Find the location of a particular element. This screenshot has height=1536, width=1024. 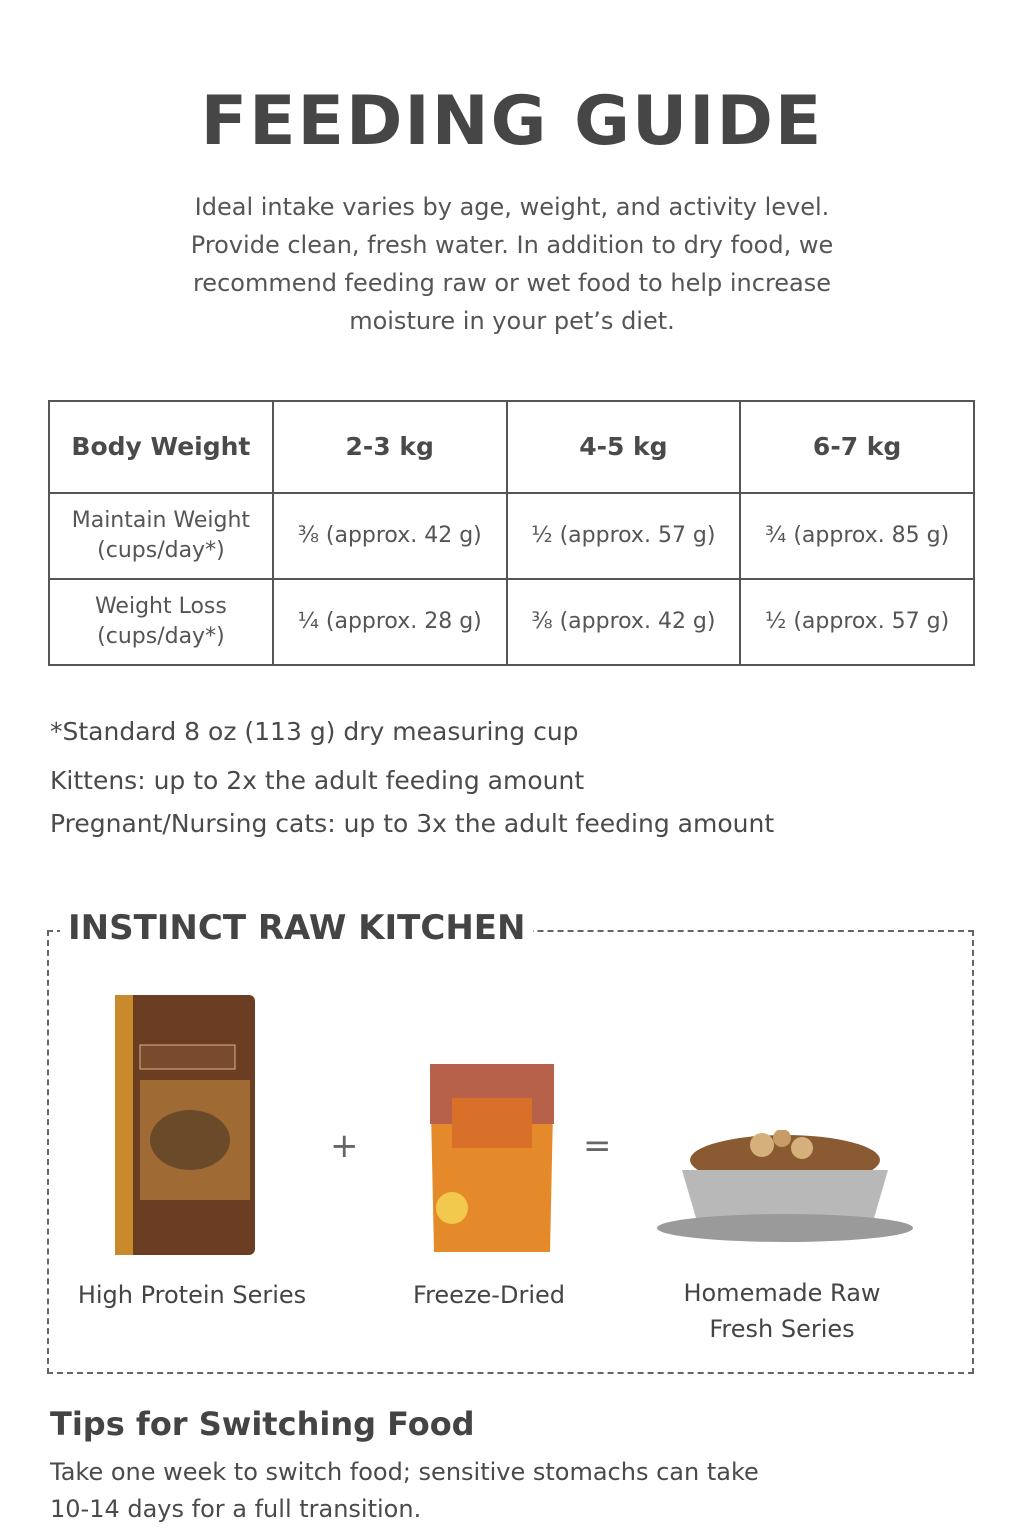

header-cell: 4-5 kg is located at coordinates (623, 447).